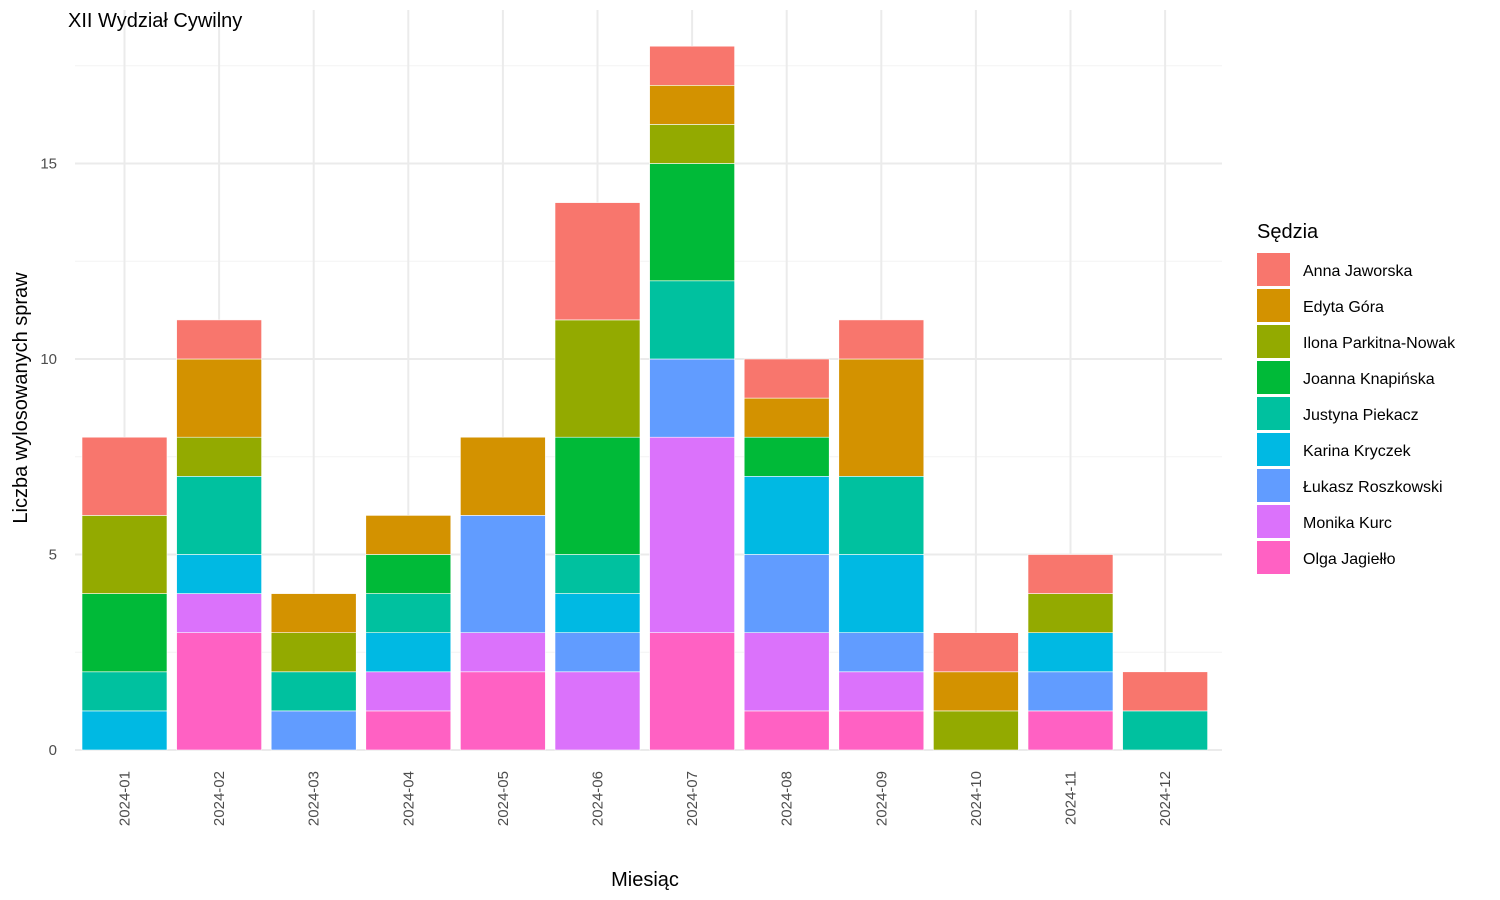 This screenshot has width=1500, height=900. I want to click on y-tick-label: 5, so click(53, 555).